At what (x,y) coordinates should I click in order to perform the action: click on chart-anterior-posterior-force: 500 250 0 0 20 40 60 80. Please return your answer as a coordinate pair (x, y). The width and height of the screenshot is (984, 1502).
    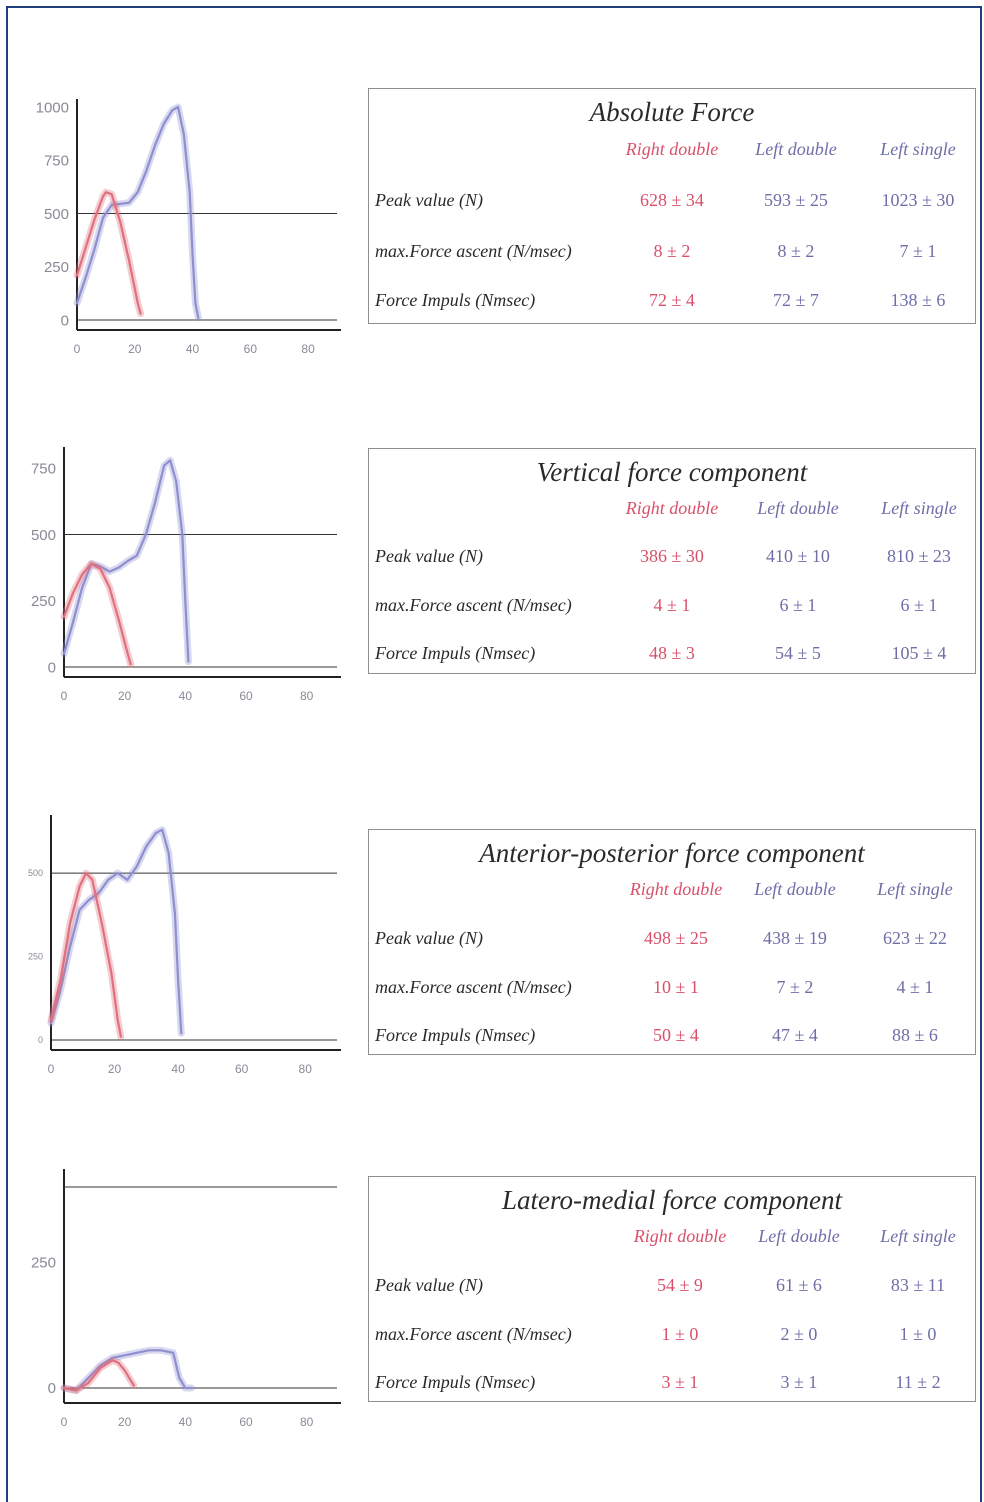
    Looking at the image, I should click on (180, 970).